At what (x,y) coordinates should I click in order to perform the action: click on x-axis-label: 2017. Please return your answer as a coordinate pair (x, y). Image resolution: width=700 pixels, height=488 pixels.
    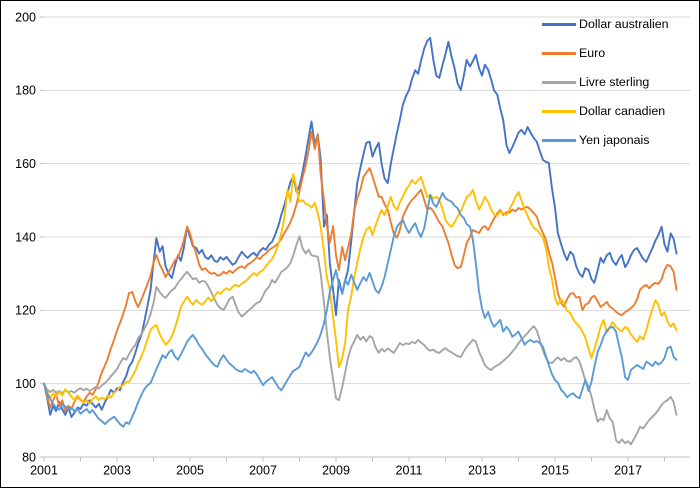
    Looking at the image, I should click on (628, 471).